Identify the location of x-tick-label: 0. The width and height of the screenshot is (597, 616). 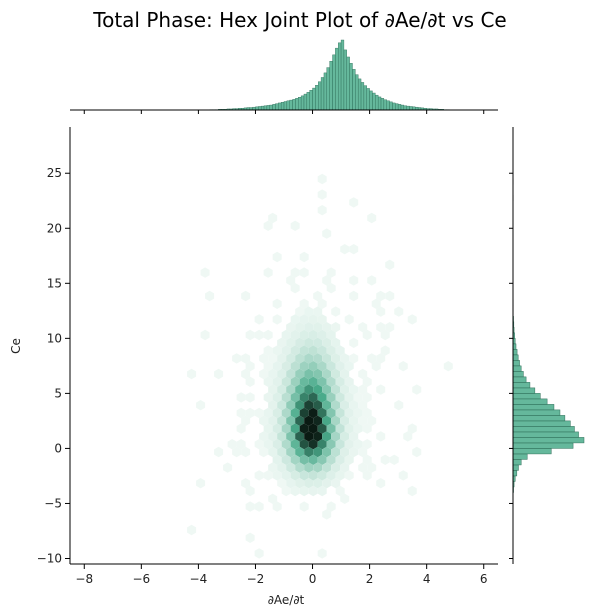
(313, 579).